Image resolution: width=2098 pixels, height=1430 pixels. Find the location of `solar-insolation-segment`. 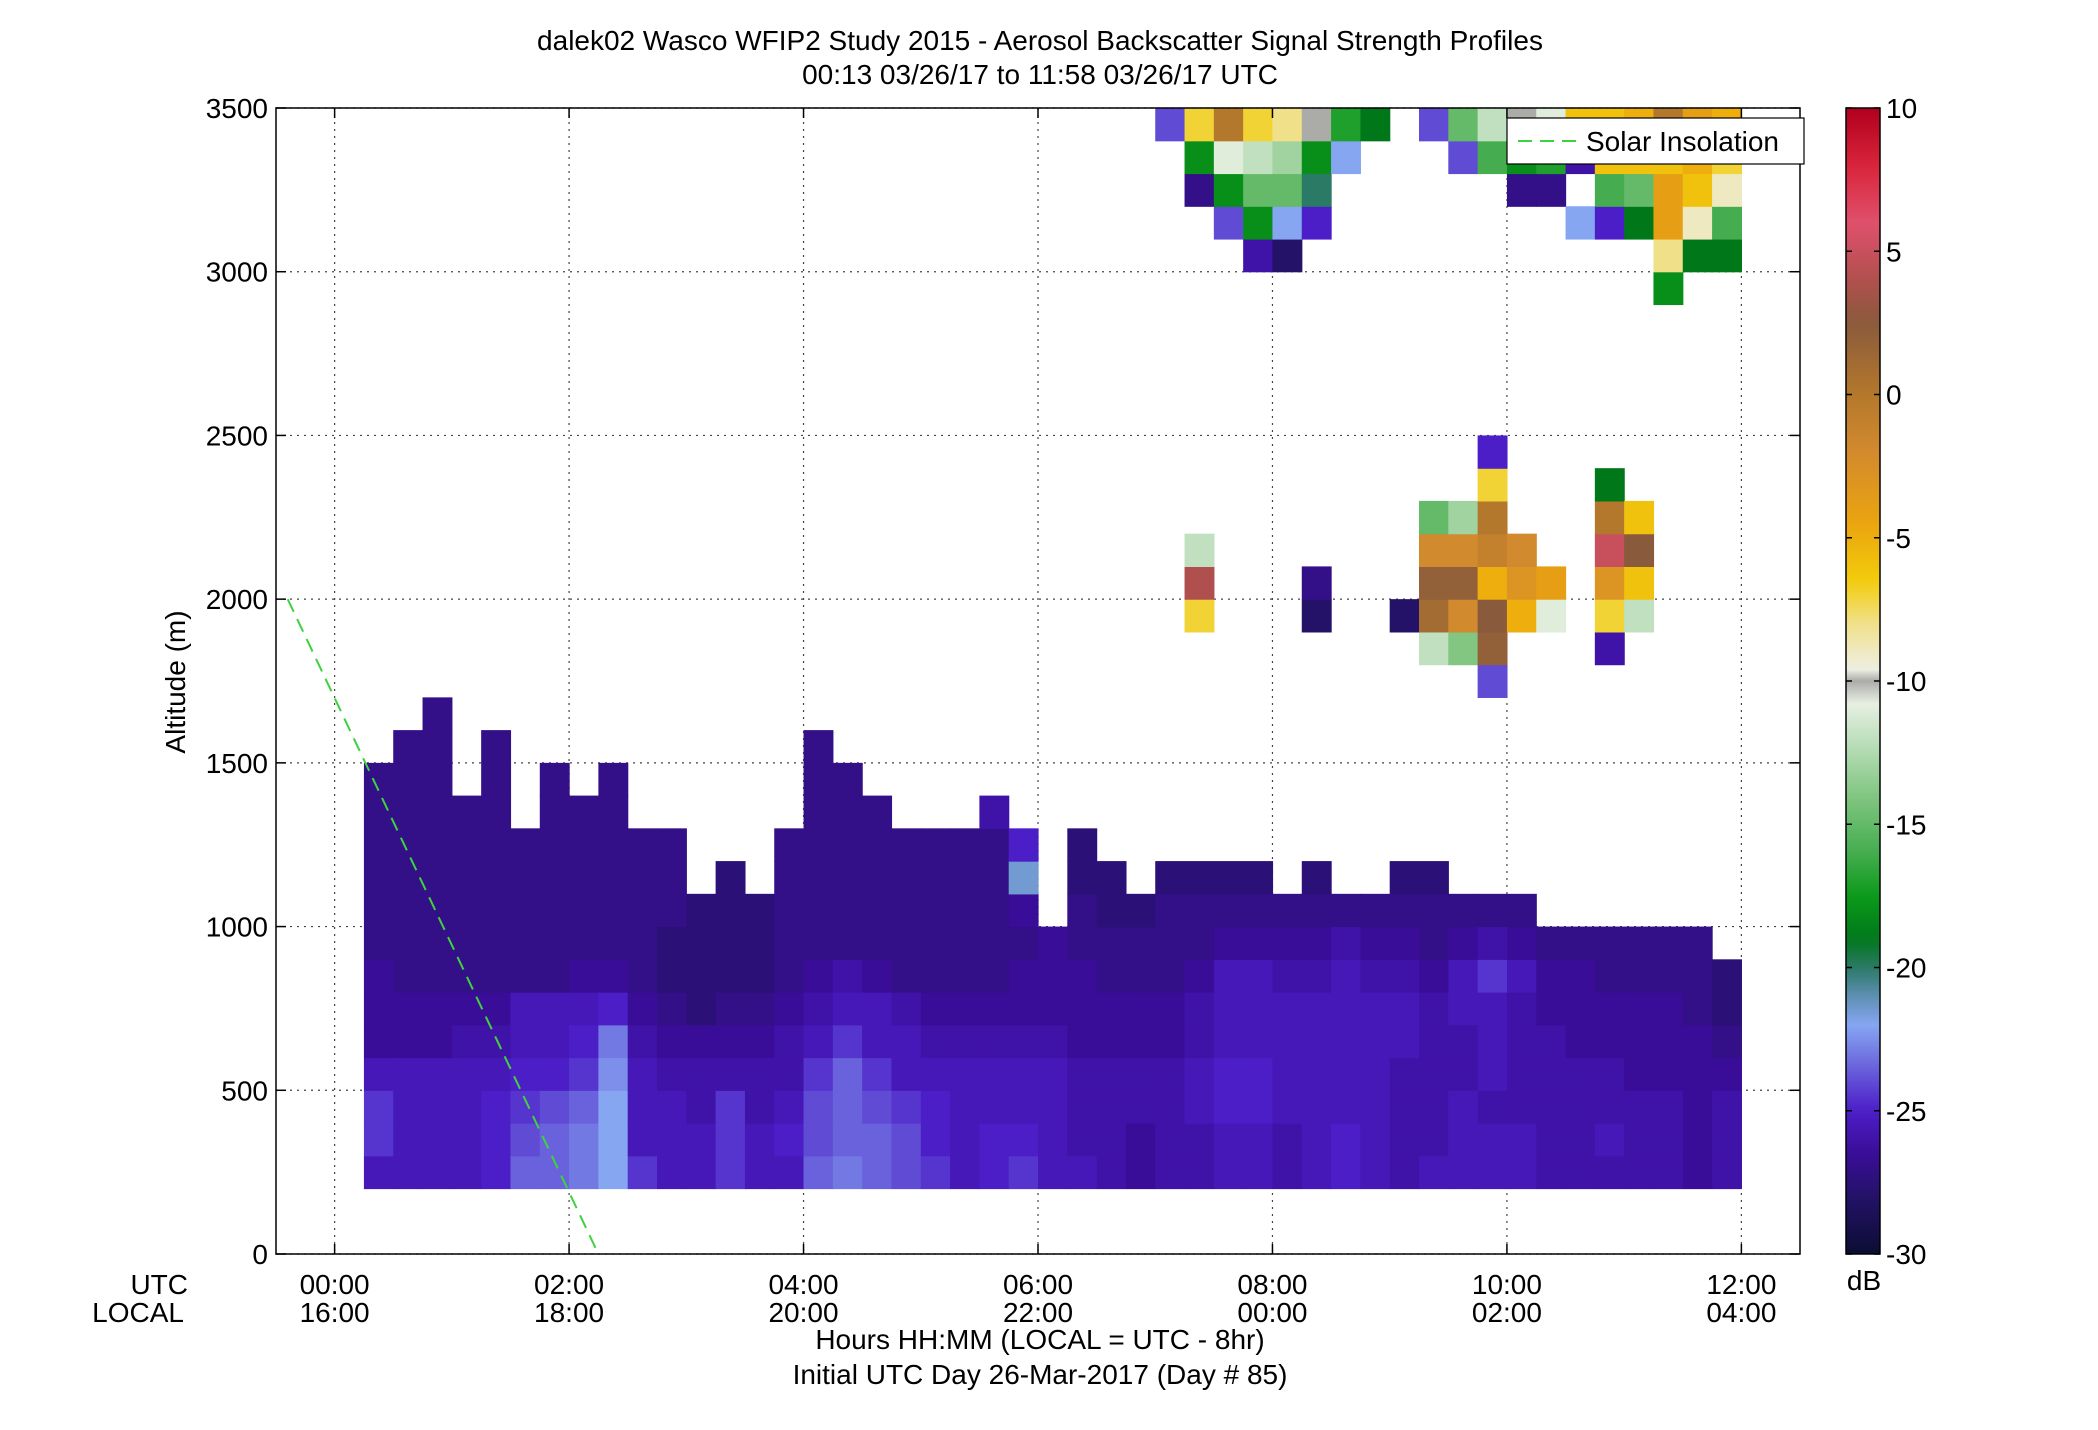

solar-insolation-segment is located at coordinates (443, 926).